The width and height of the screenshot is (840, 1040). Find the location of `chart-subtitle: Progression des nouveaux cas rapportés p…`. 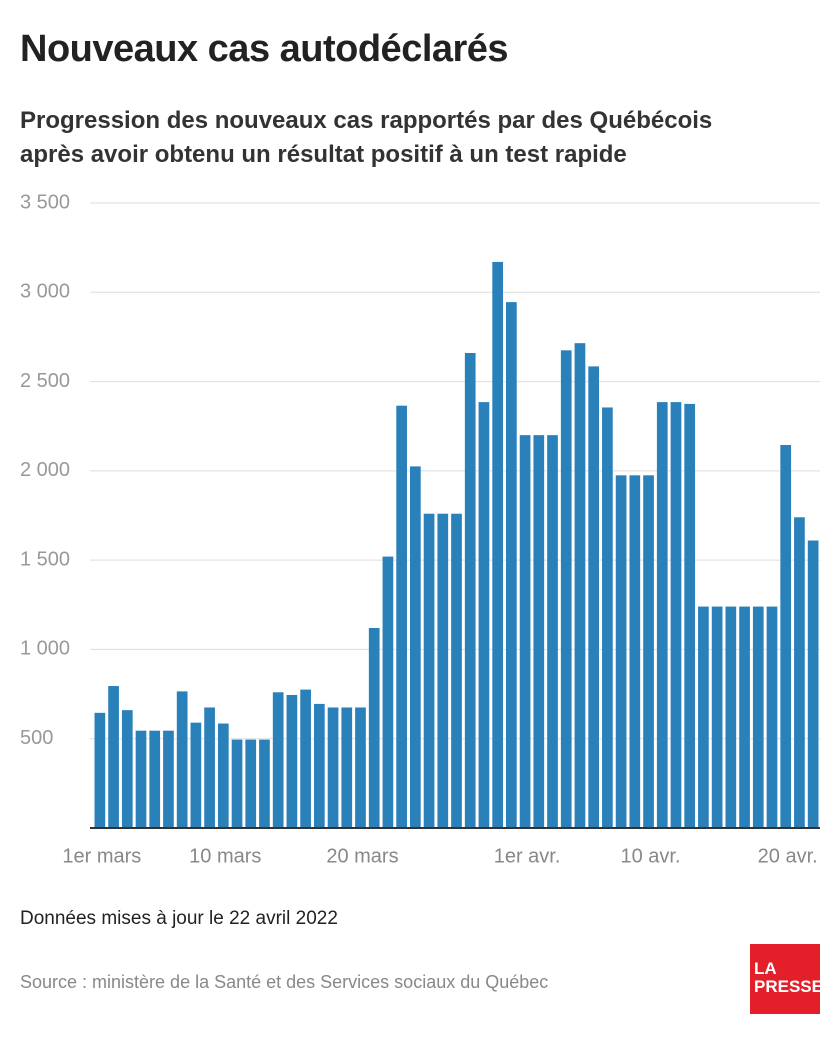

chart-subtitle: Progression des nouveaux cas rapportés p… is located at coordinates (366, 137).